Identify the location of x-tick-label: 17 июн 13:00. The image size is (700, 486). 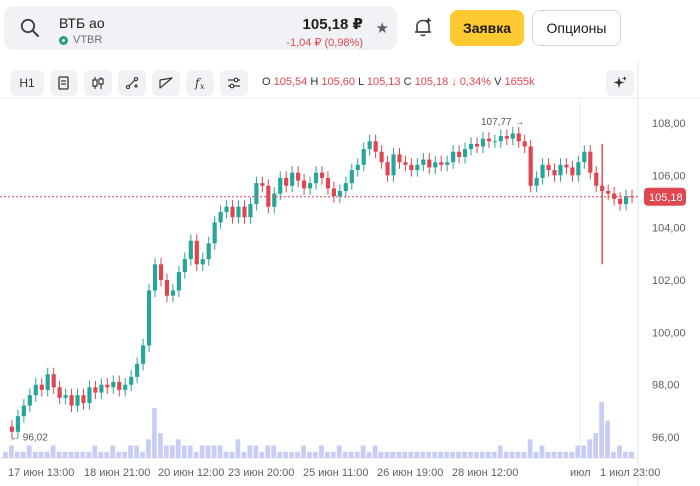
(41, 473).